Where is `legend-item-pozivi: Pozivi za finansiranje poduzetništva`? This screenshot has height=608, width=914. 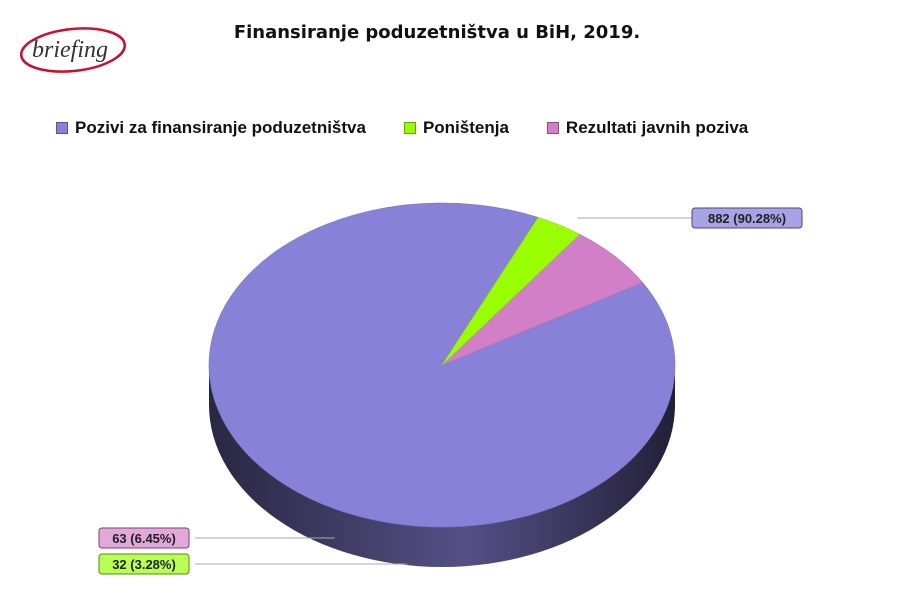 legend-item-pozivi: Pozivi za finansiranje poduzetništva is located at coordinates (211, 128).